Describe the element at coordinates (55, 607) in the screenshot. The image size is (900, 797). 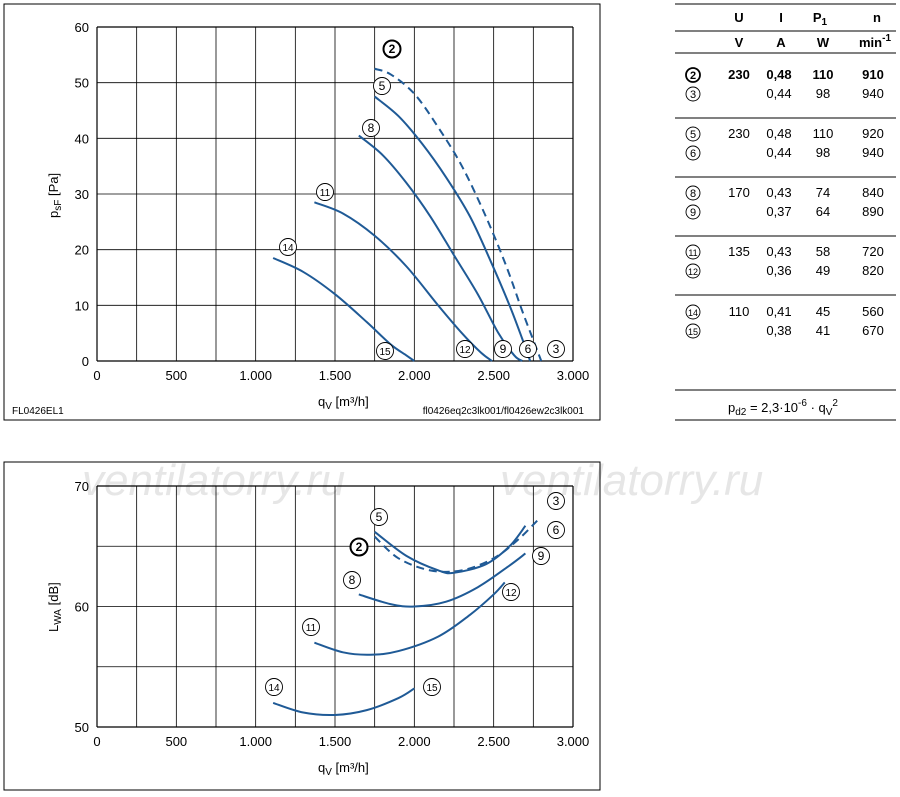
I see `noise-y-axis-label: LWA [dB]` at that location.